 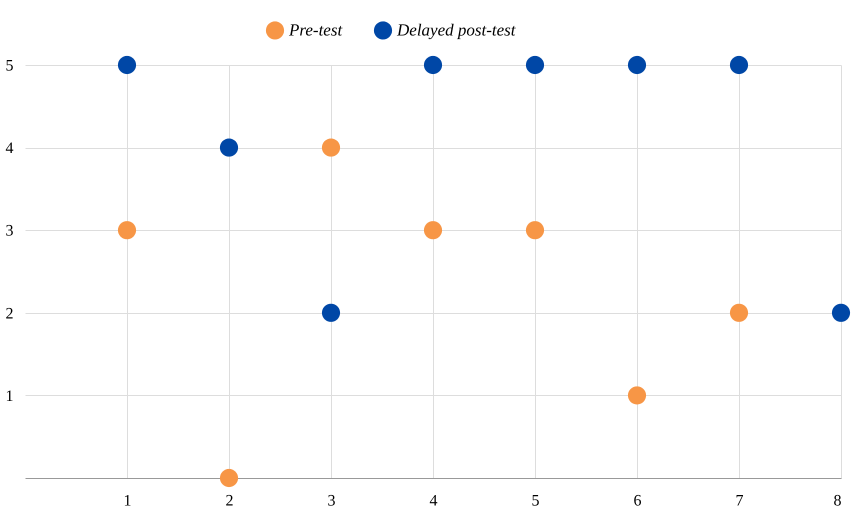 I want to click on y-tick-label: 5, so click(x=10, y=66).